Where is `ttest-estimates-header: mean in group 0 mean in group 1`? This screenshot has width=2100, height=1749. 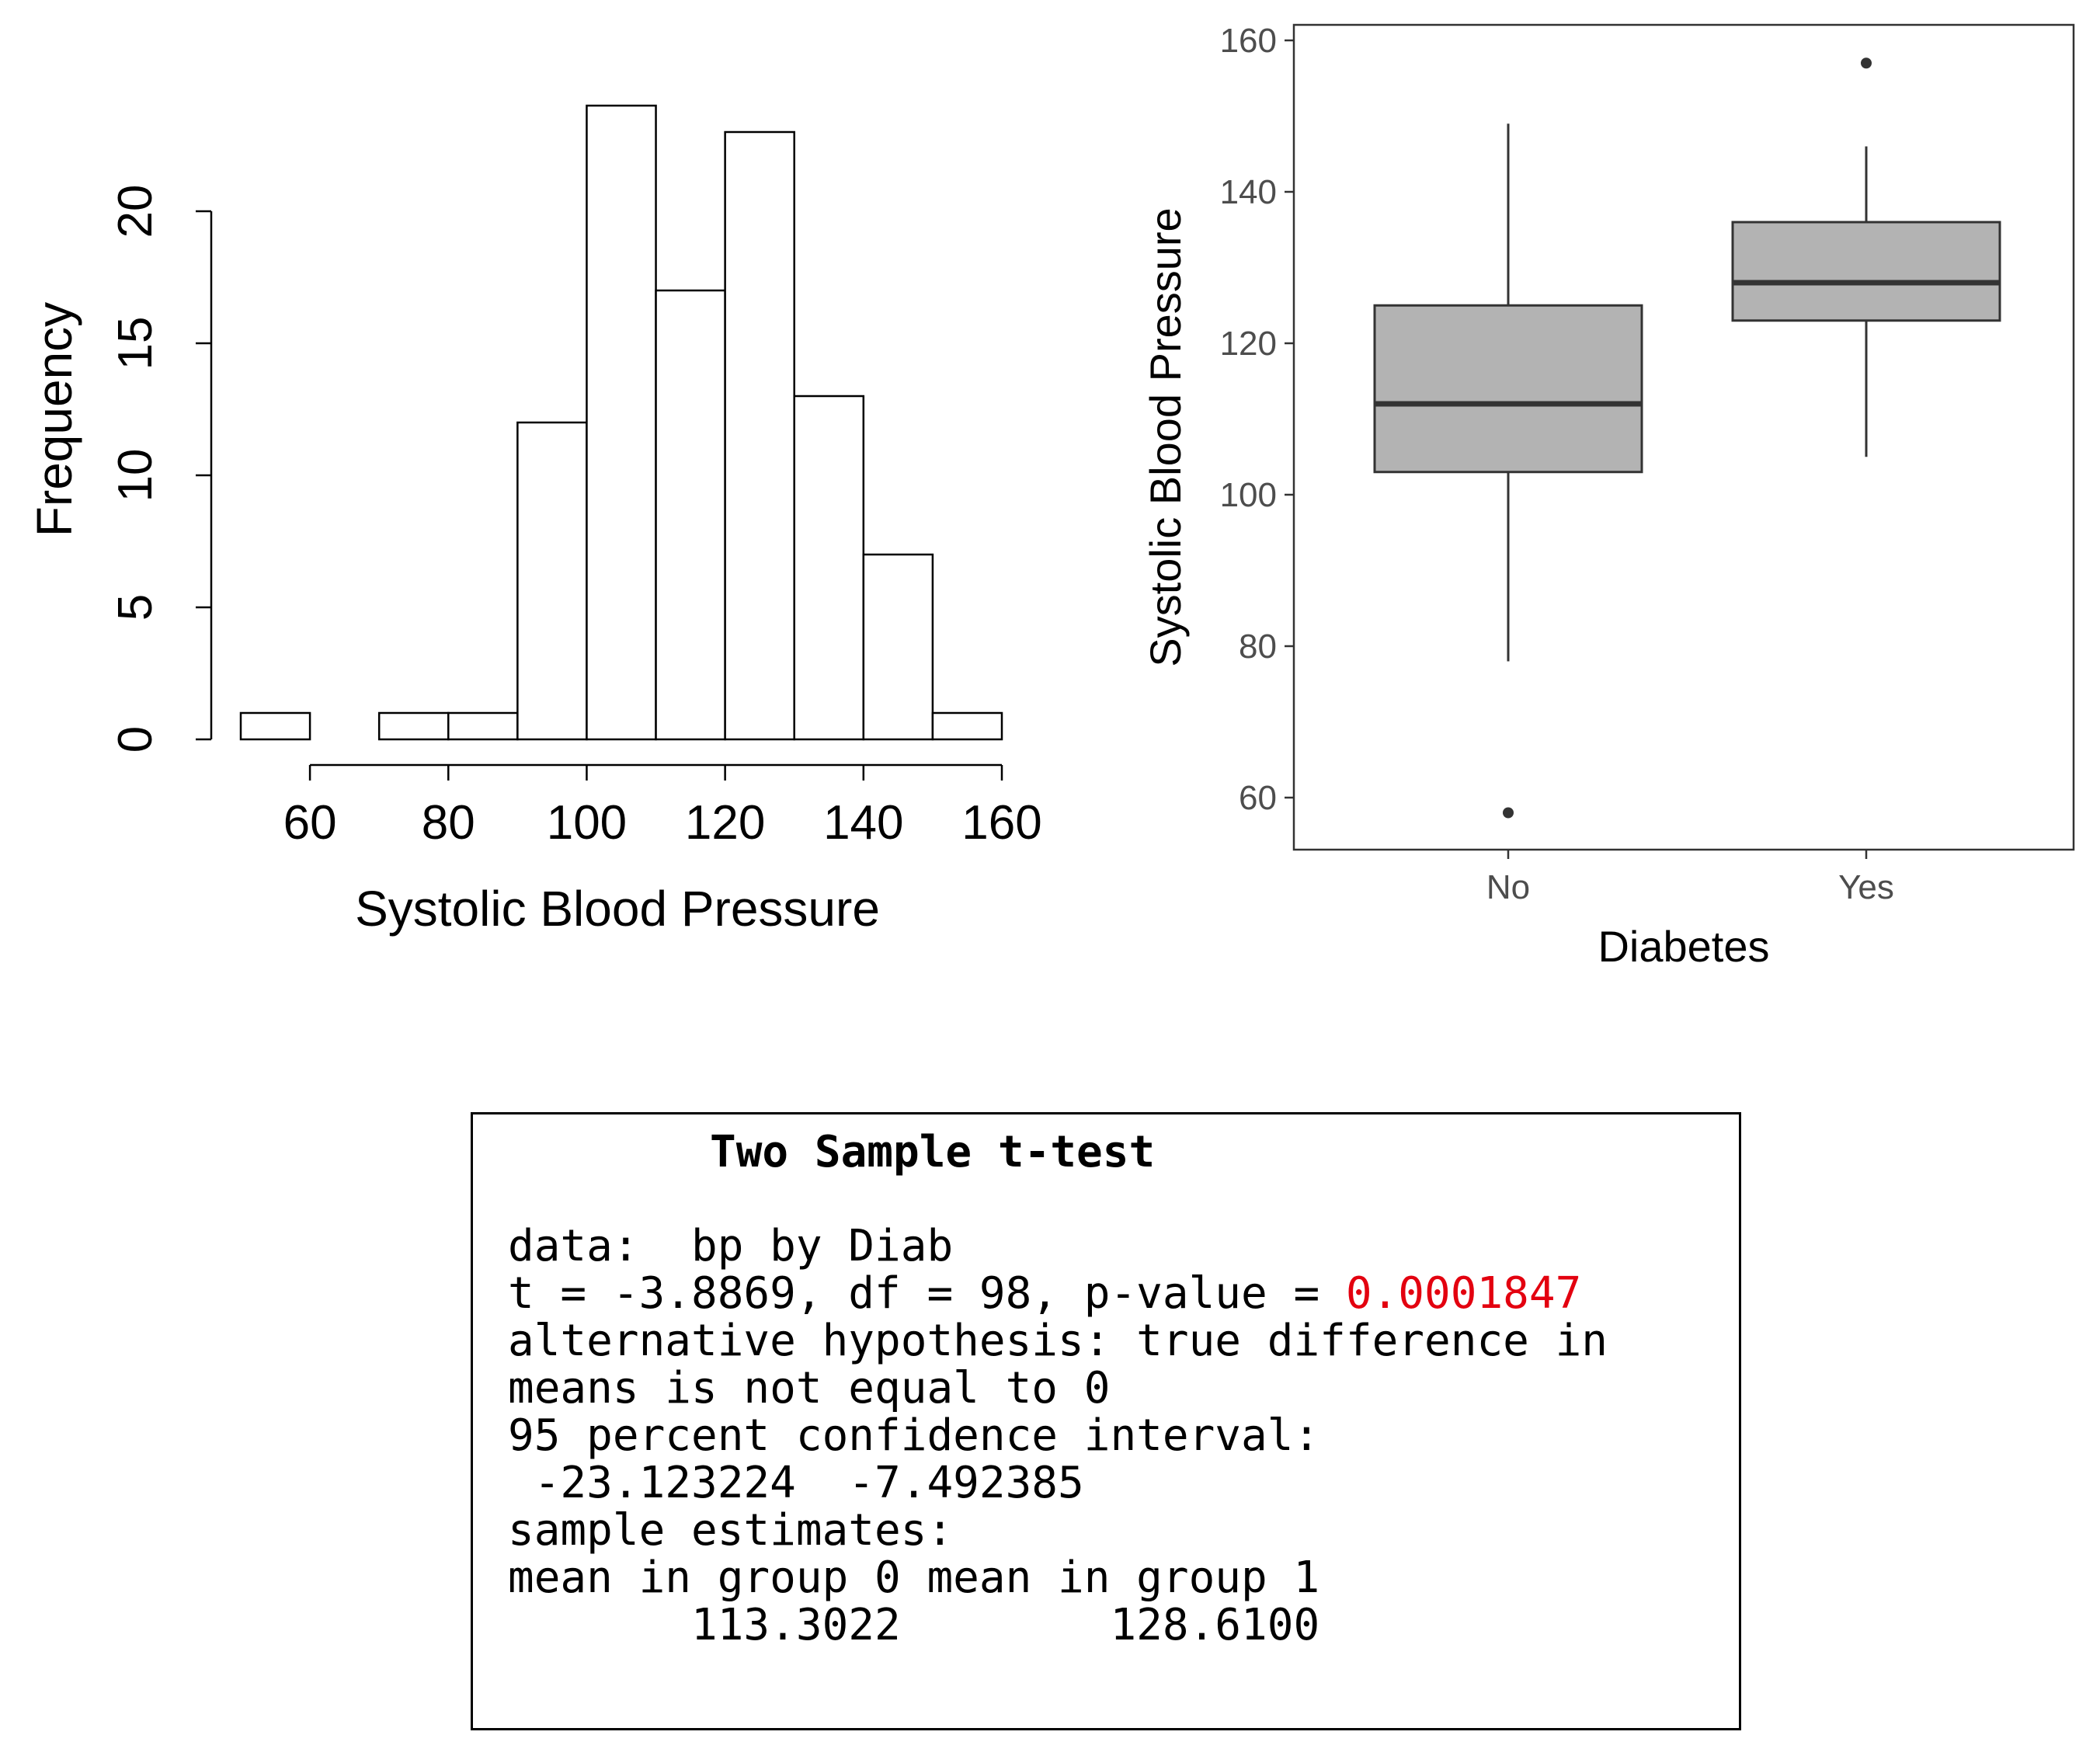 ttest-estimates-header: mean in group 0 mean in group 1 is located at coordinates (914, 1578).